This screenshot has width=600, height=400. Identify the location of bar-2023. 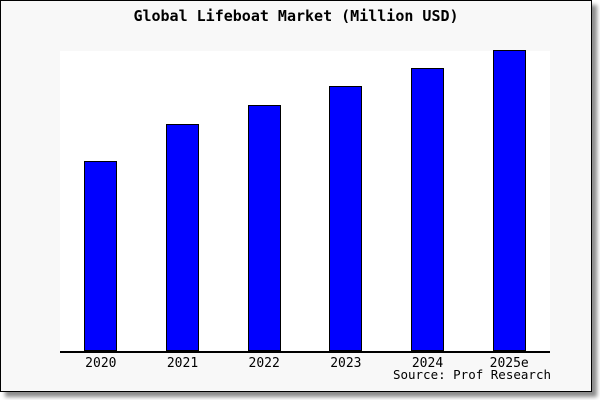
(346, 218).